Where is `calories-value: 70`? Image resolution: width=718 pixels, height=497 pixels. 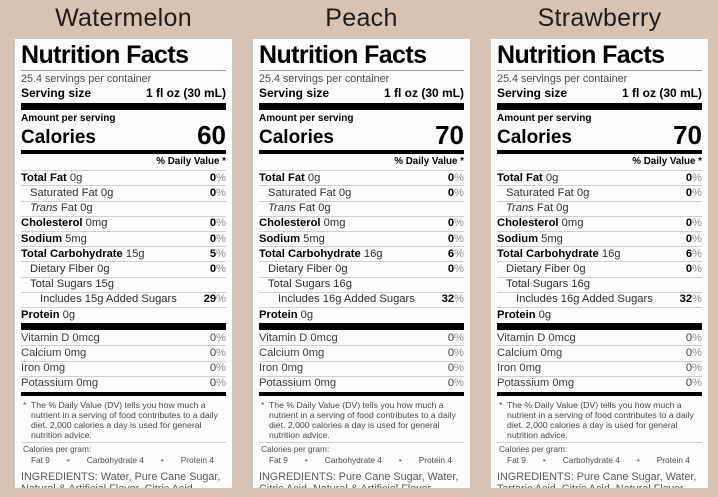
calories-value: 70 is located at coordinates (687, 135).